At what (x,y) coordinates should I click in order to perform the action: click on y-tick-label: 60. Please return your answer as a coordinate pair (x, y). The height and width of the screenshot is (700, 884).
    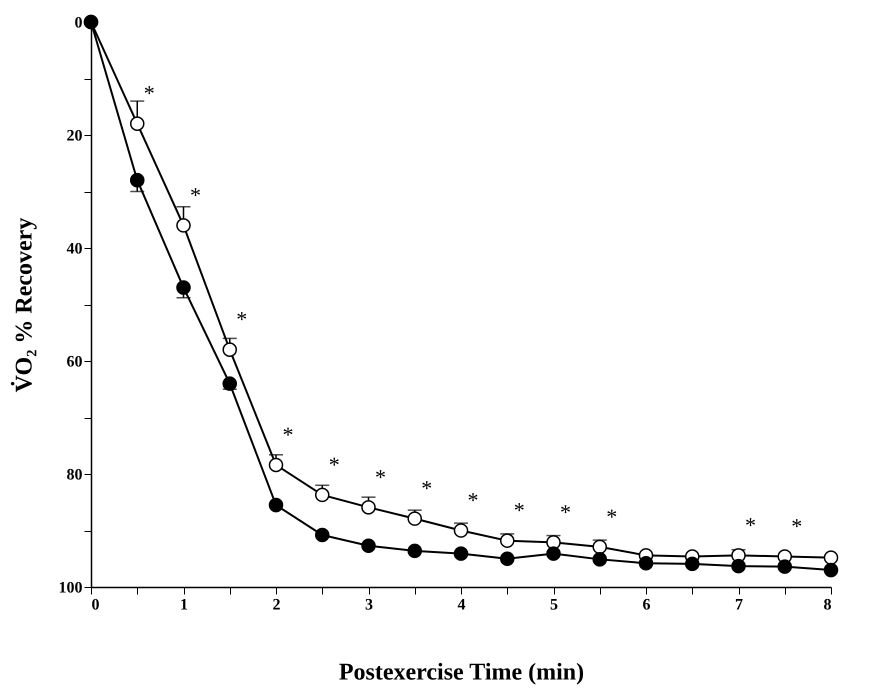
    Looking at the image, I should click on (74, 362).